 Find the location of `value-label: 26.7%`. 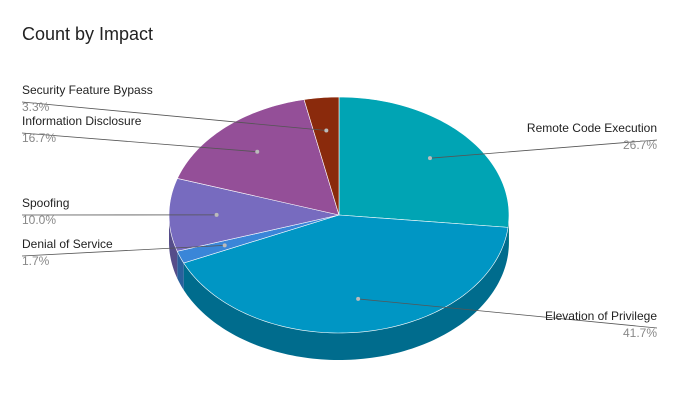

value-label: 26.7% is located at coordinates (640, 145).